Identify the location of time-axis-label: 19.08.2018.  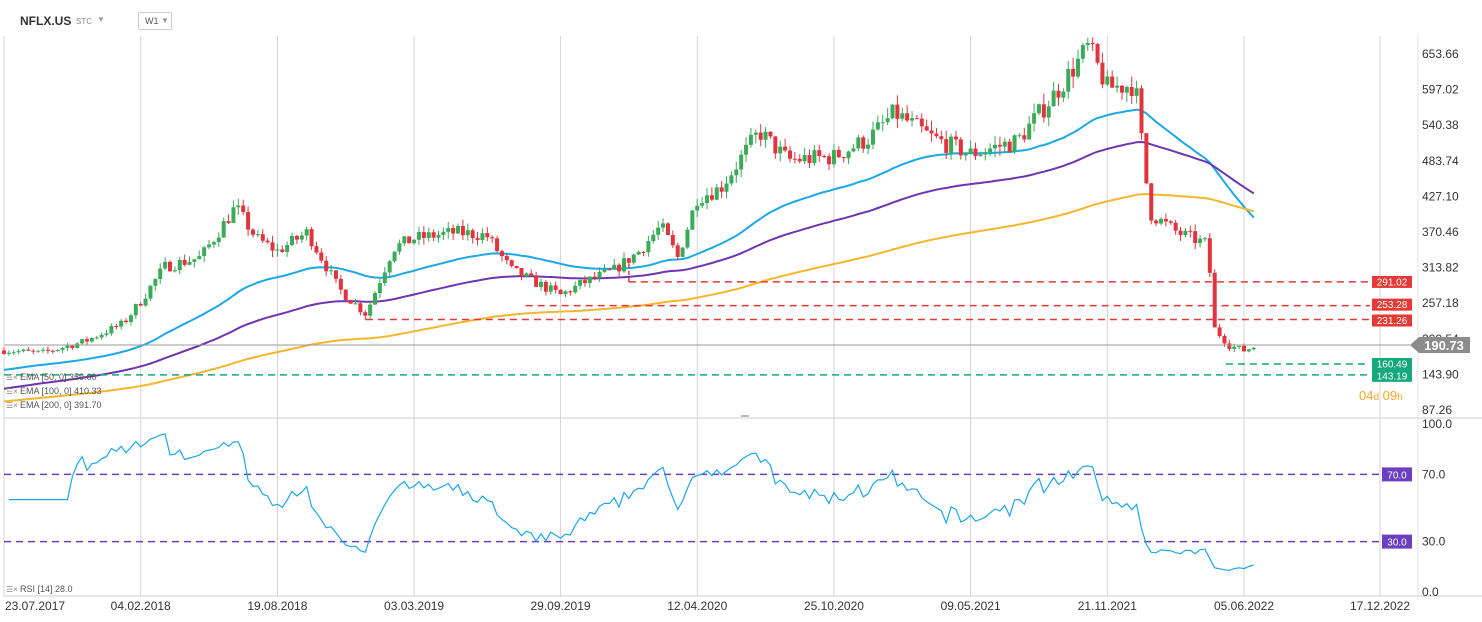
(277, 606).